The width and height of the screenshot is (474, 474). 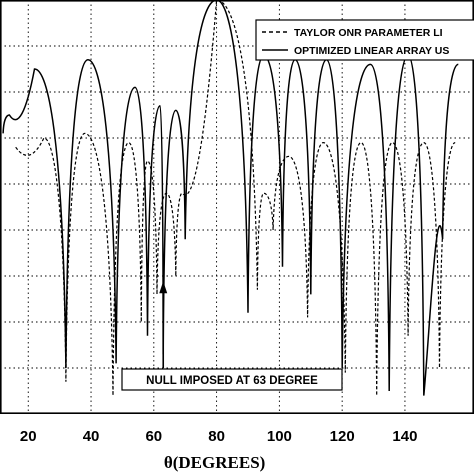 What do you see at coordinates (214, 462) in the screenshot?
I see `x-axis-title: θ(DEGREES)` at bounding box center [214, 462].